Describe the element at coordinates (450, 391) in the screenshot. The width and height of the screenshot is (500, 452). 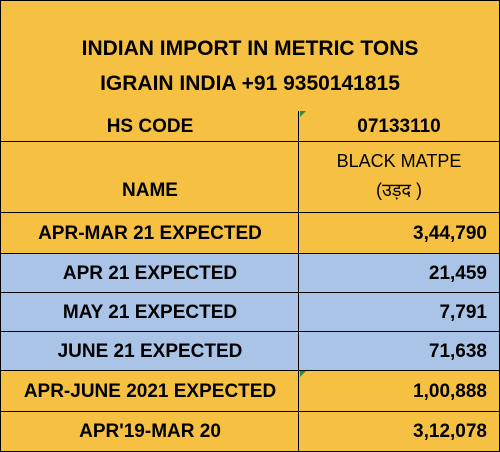
I see `row-value: 1,00,888` at that location.